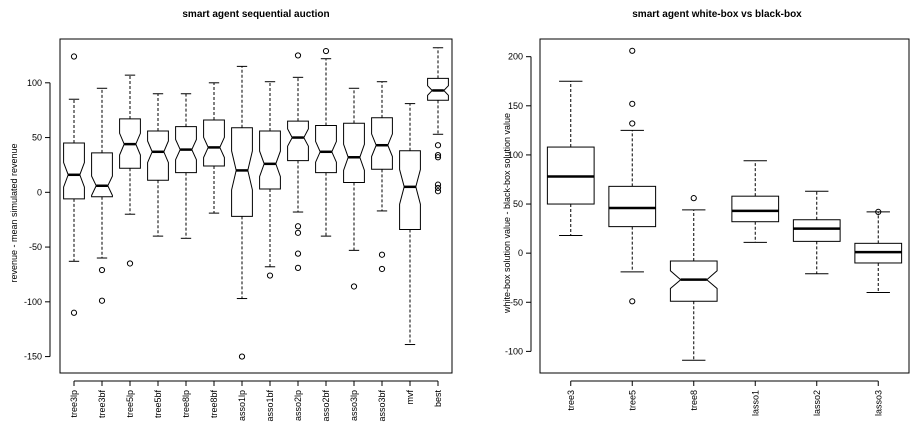  What do you see at coordinates (214, 404) in the screenshot?
I see `x-tick-label: tree8bf` at bounding box center [214, 404].